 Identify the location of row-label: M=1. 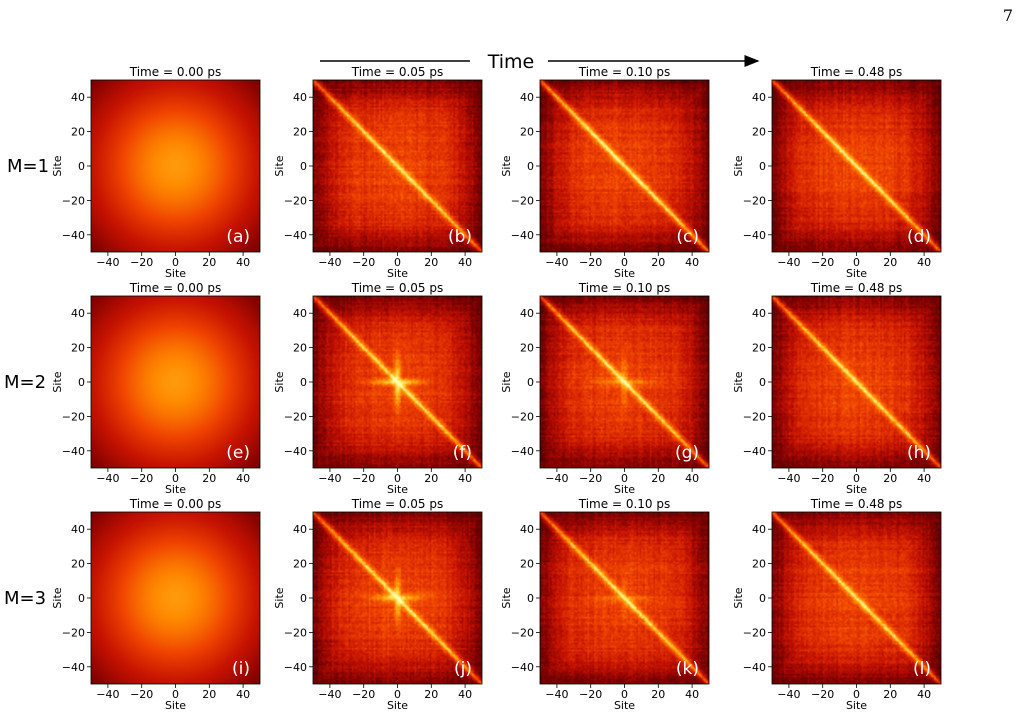
(28, 166).